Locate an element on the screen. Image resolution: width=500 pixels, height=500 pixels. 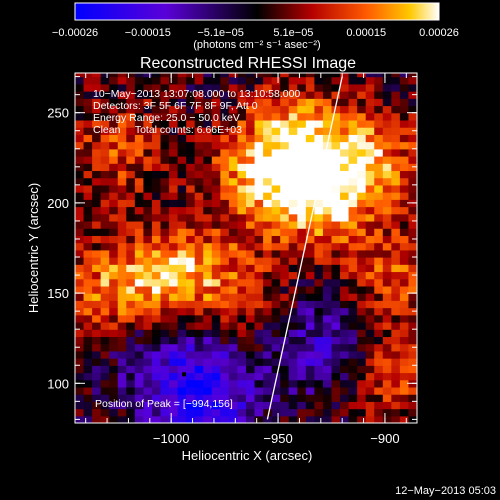
colorbar-tick-label: 0.00026 is located at coordinates (439, 33).